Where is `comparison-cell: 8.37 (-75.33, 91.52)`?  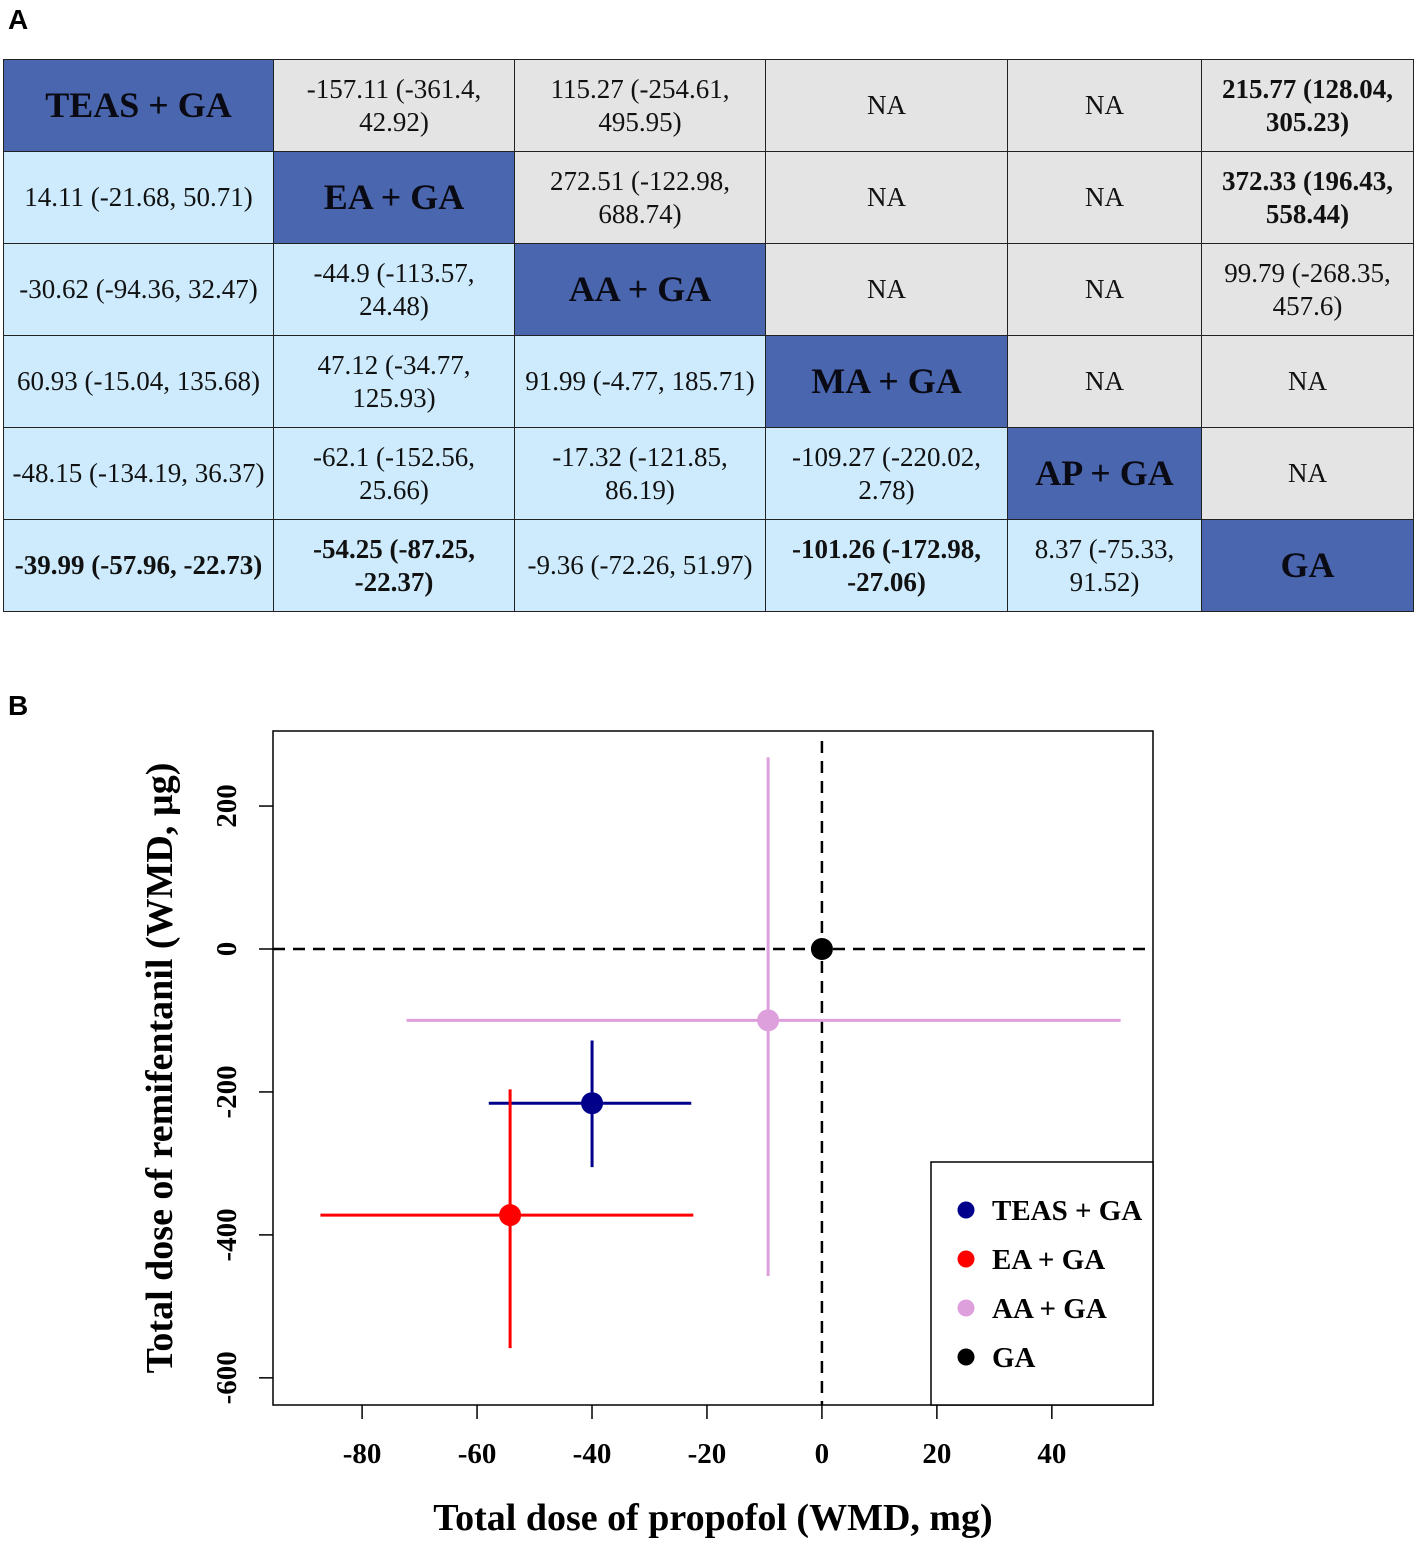 comparison-cell: 8.37 (-75.33, 91.52) is located at coordinates (1104, 565).